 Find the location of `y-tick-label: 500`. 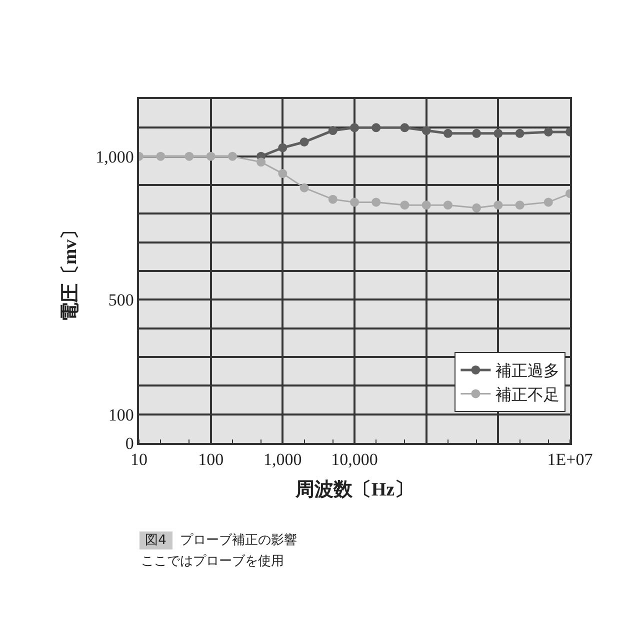

y-tick-label: 500 is located at coordinates (121, 300).